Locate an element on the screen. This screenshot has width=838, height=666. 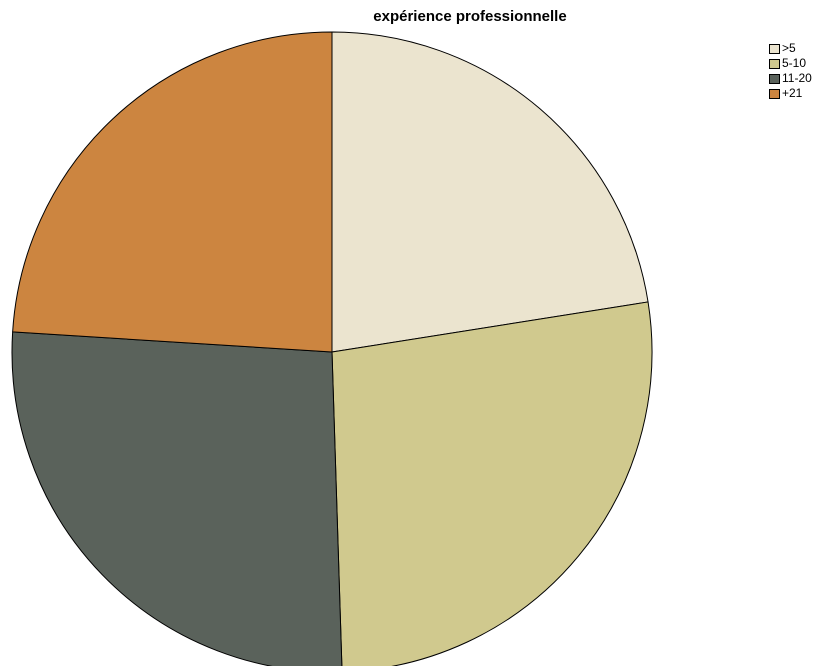
legend: >5 5-10 11-20 +21 is located at coordinates (790, 71).